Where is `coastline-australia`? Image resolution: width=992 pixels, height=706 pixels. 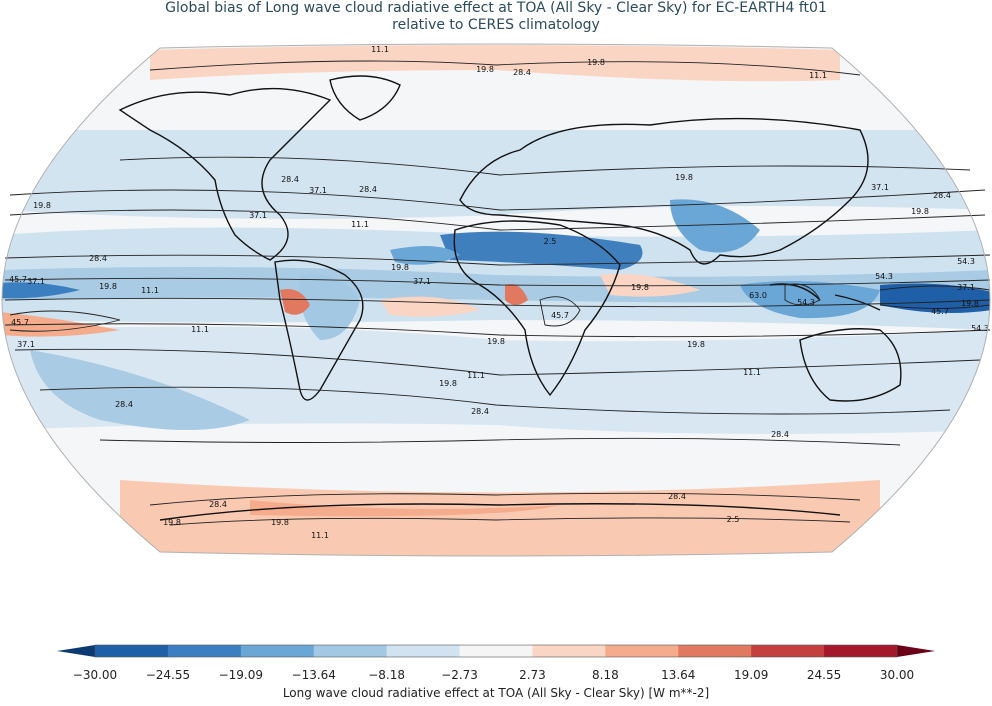 coastline-australia is located at coordinates (850, 365).